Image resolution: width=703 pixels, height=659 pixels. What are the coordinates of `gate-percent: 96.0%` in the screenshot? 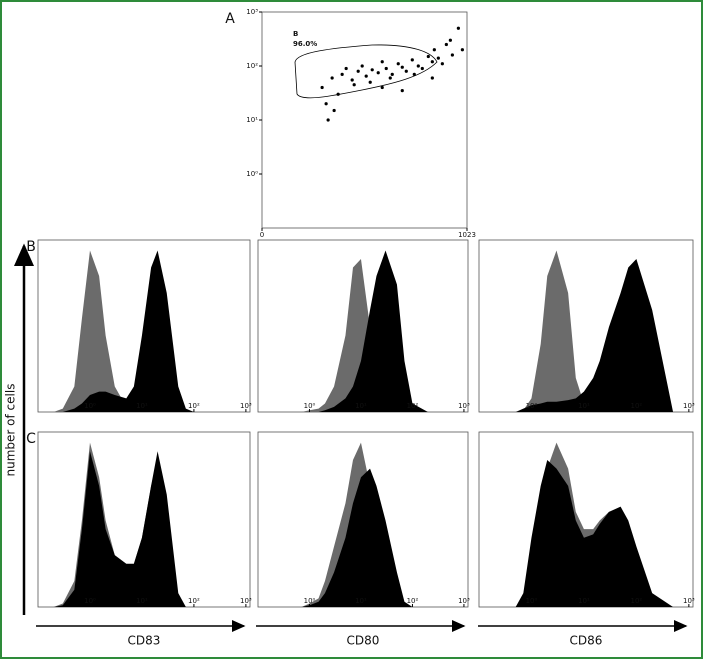 It's located at (305, 44).